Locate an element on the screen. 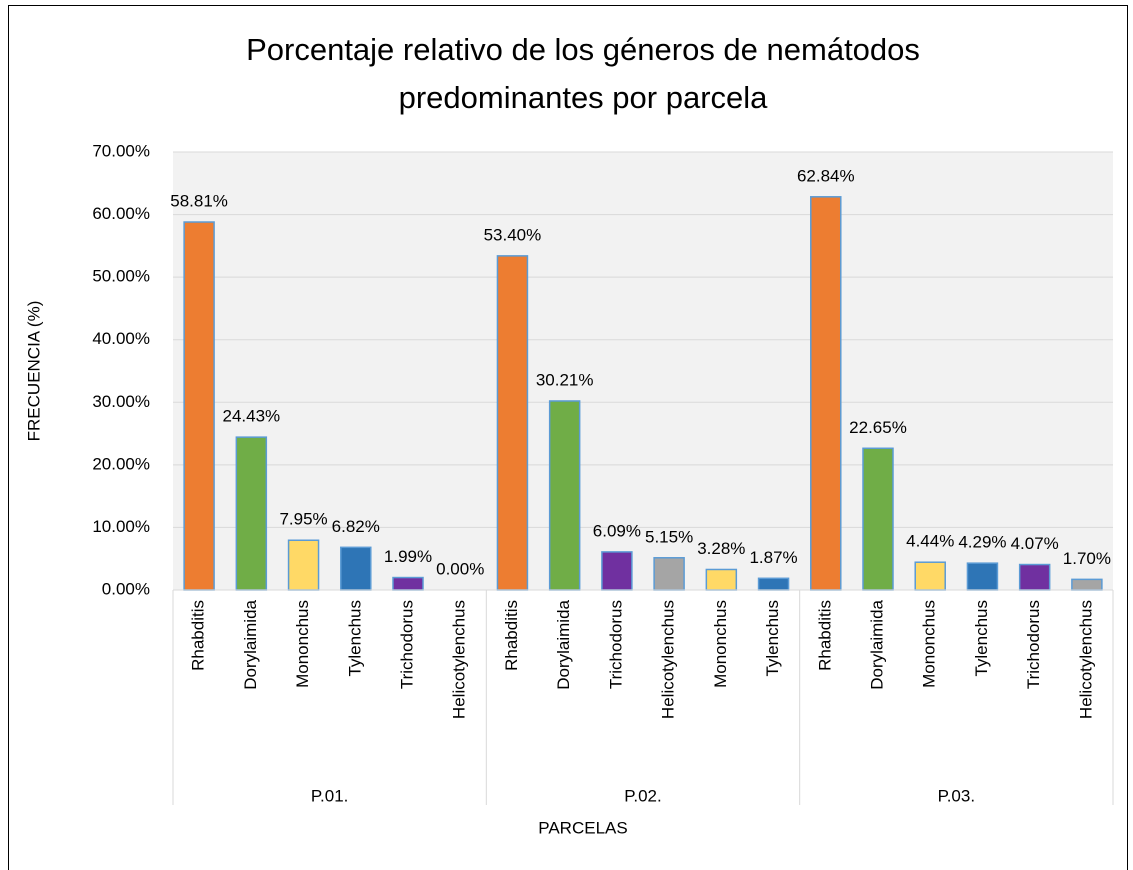  y-tick-label: 50.00% is located at coordinates (121, 276).